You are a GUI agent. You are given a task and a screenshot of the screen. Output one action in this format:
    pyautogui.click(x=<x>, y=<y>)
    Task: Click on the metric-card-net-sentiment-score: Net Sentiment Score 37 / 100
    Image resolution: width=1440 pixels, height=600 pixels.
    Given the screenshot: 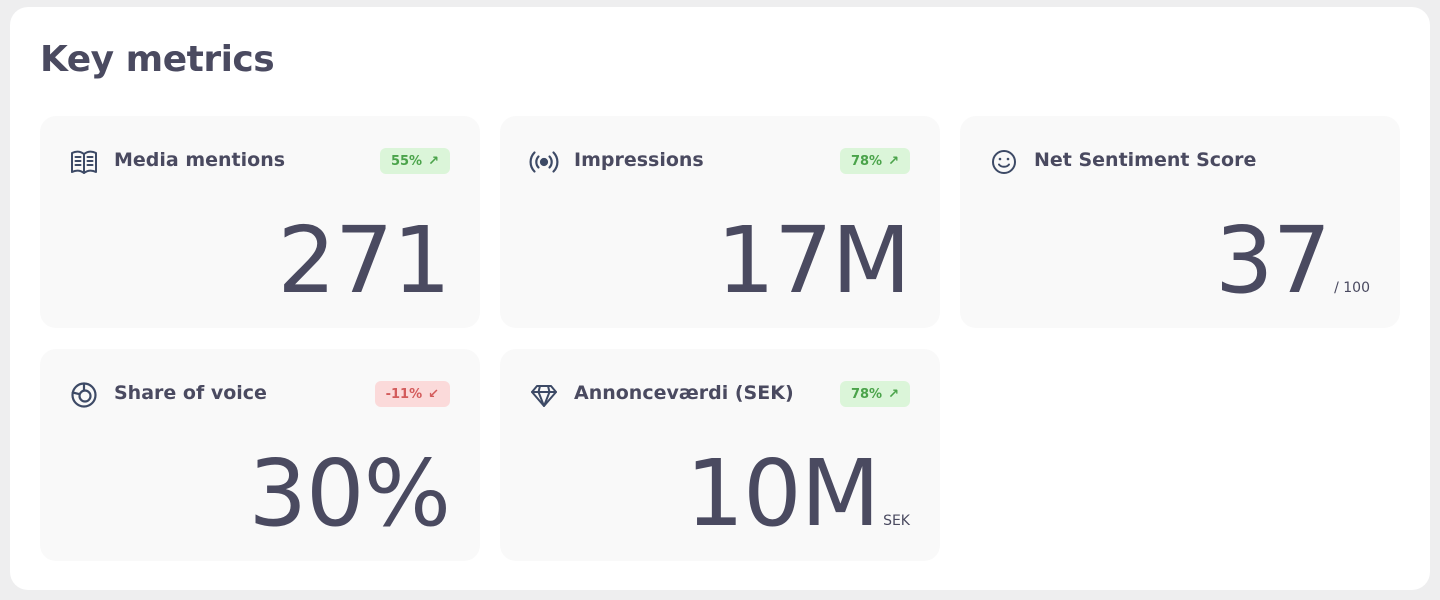 What is the action you would take?
    pyautogui.click(x=1180, y=222)
    